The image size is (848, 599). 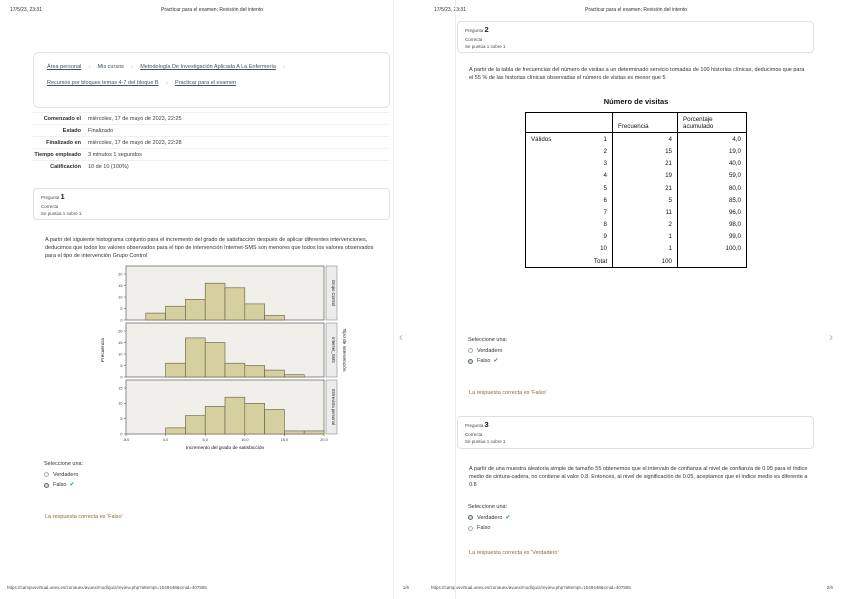 I want to click on cum-percent-cell: 59,0, so click(x=712, y=175).